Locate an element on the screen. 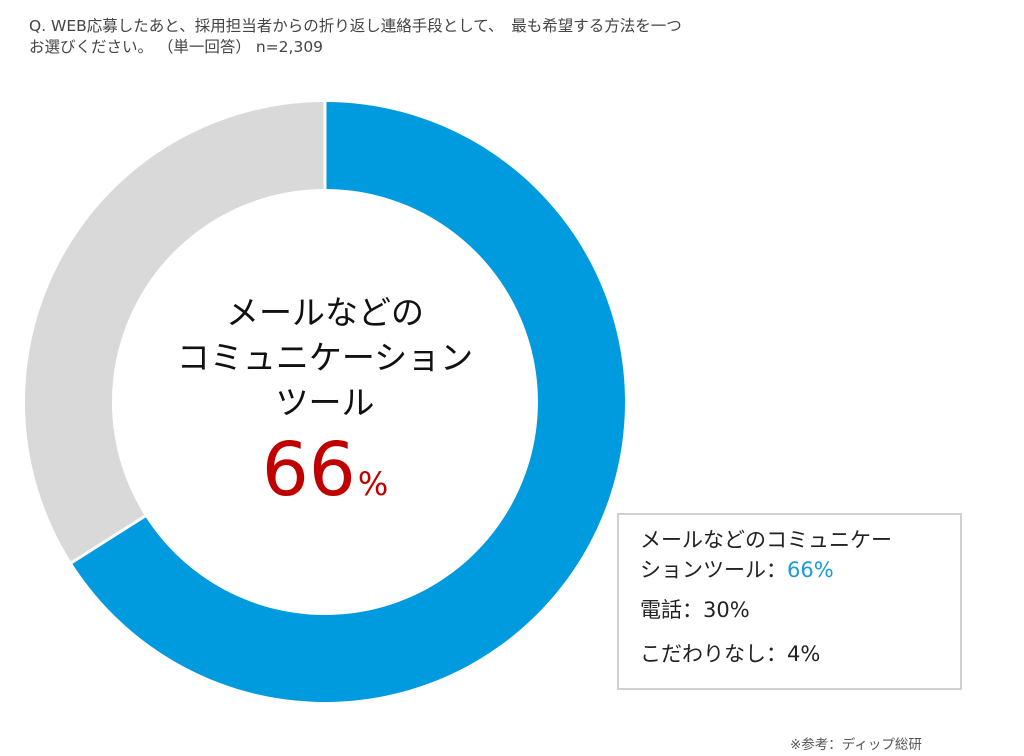 The height and width of the screenshot is (756, 1024). center-label: メールなどの コミュニケーション ツール is located at coordinates (325, 357).